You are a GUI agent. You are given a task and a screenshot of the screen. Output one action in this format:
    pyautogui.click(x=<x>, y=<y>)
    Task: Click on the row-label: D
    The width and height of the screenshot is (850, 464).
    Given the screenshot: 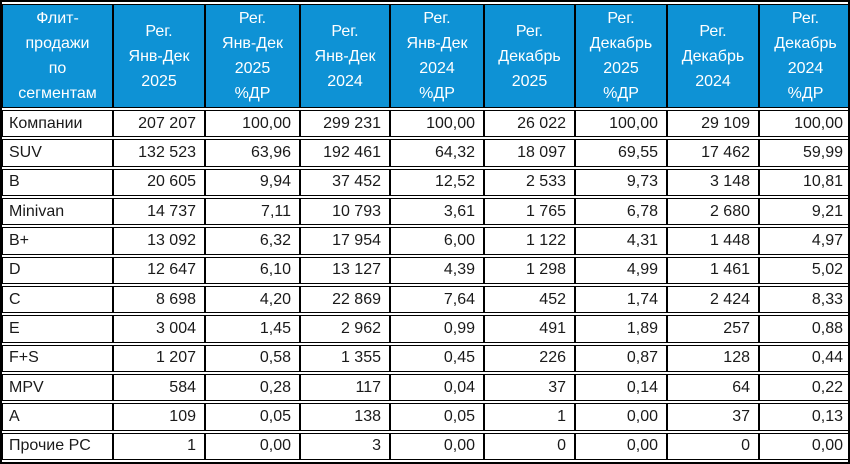 What is the action you would take?
    pyautogui.click(x=57, y=270)
    